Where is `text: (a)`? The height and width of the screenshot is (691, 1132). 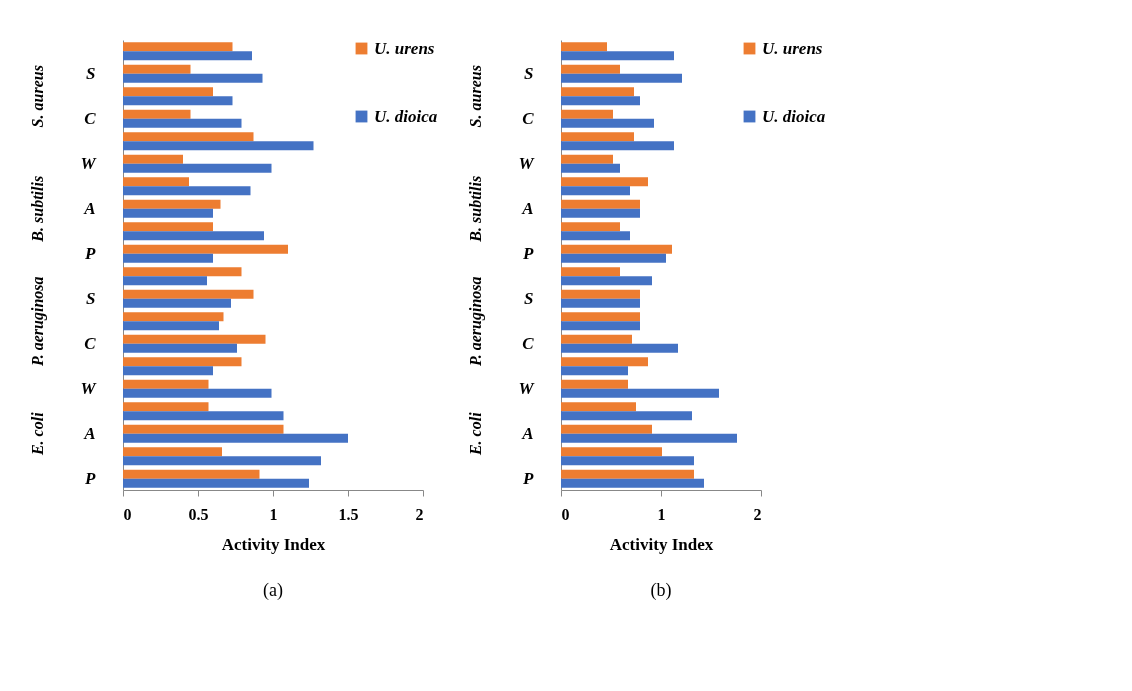
text: (a) is located at coordinates (273, 590).